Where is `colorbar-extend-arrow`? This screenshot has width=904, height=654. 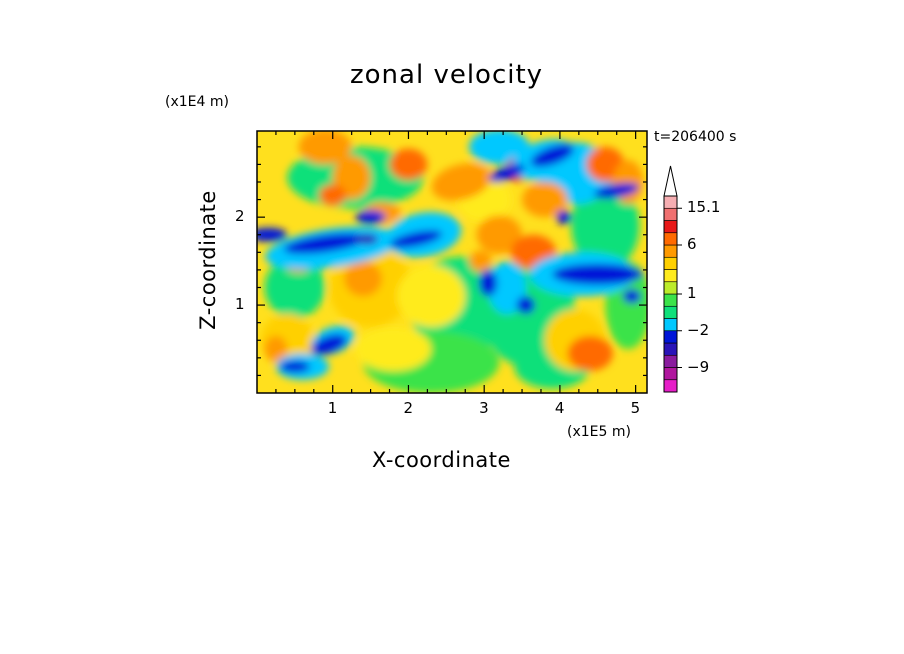
colorbar-extend-arrow is located at coordinates (670, 181).